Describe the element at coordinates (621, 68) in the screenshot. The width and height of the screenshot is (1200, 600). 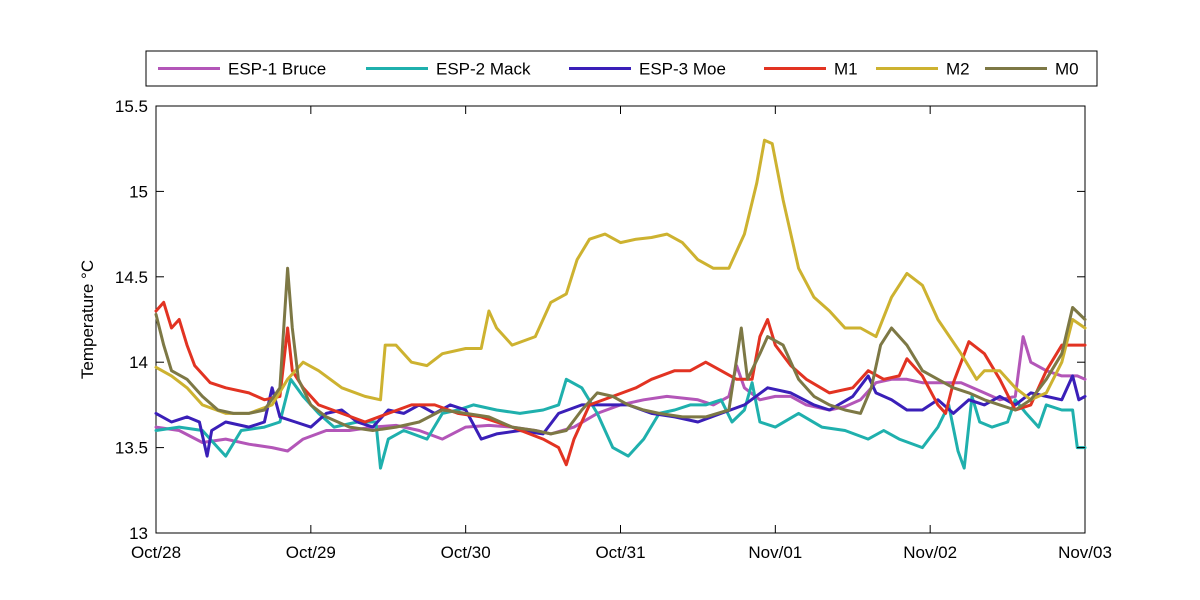
I see `legend: ESP-1 Bruce ESP-2 Mack ESP-3 Moe M1 M2 M0` at that location.